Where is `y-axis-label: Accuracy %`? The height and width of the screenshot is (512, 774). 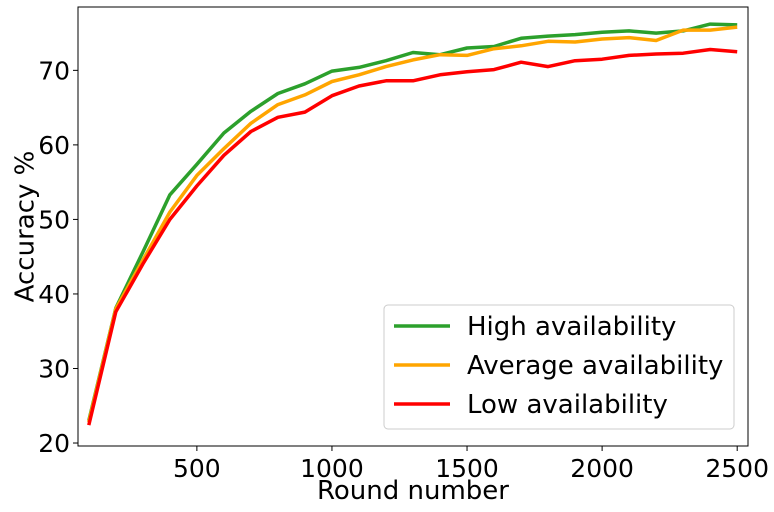 y-axis-label: Accuracy % is located at coordinates (26, 227).